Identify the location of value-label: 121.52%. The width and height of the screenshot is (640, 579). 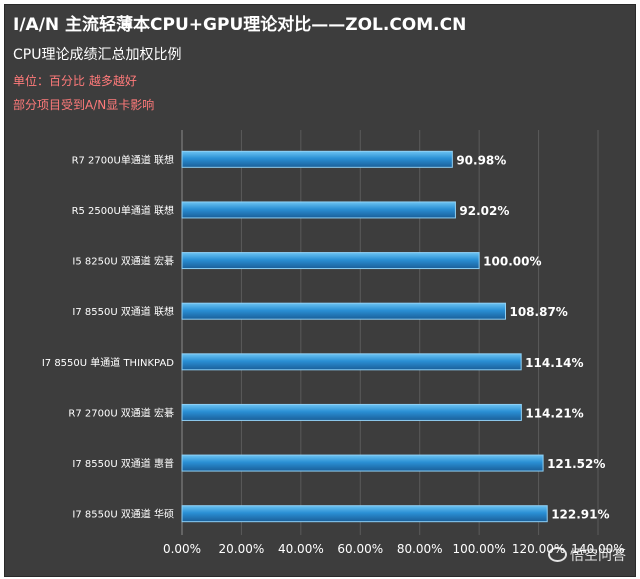
(576, 464).